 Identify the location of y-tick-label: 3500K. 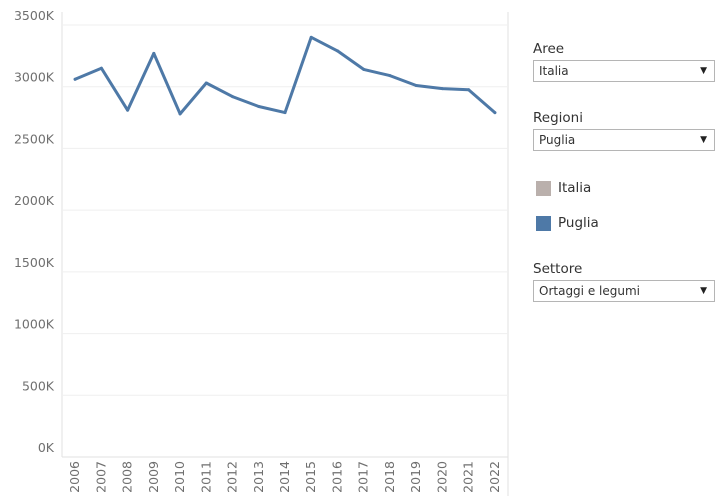
(34, 15).